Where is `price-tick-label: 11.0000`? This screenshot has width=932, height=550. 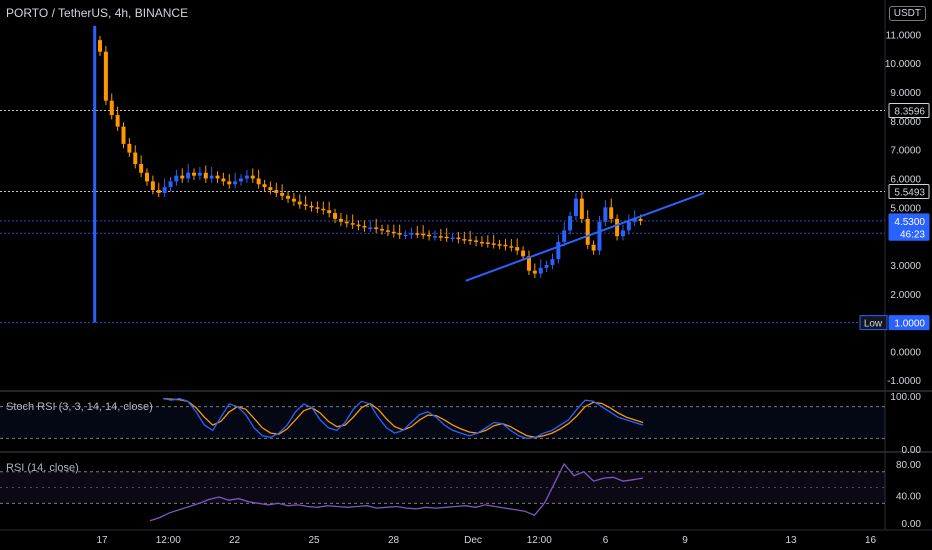 price-tick-label: 11.0000 is located at coordinates (904, 35).